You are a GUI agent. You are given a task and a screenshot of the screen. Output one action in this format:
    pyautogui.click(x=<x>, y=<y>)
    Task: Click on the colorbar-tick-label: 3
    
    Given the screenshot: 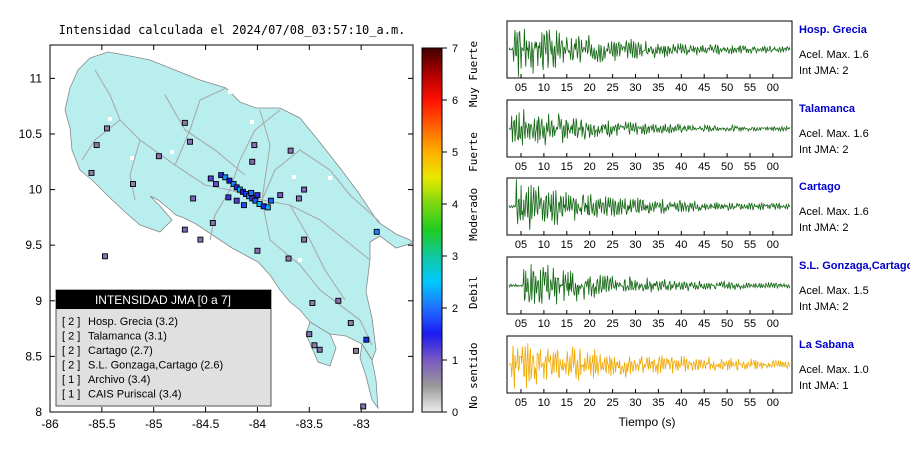 What is the action you would take?
    pyautogui.click(x=455, y=257)
    